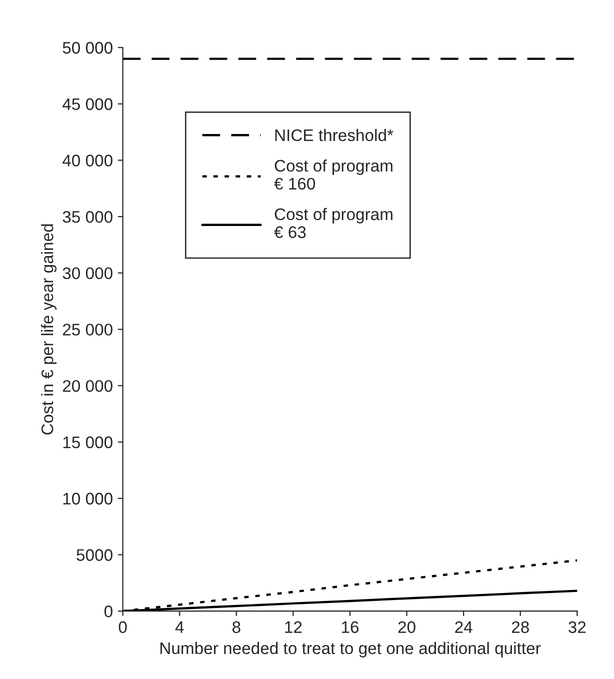  Describe the element at coordinates (87, 498) in the screenshot. I see `y-tick-label: 10 000` at that location.